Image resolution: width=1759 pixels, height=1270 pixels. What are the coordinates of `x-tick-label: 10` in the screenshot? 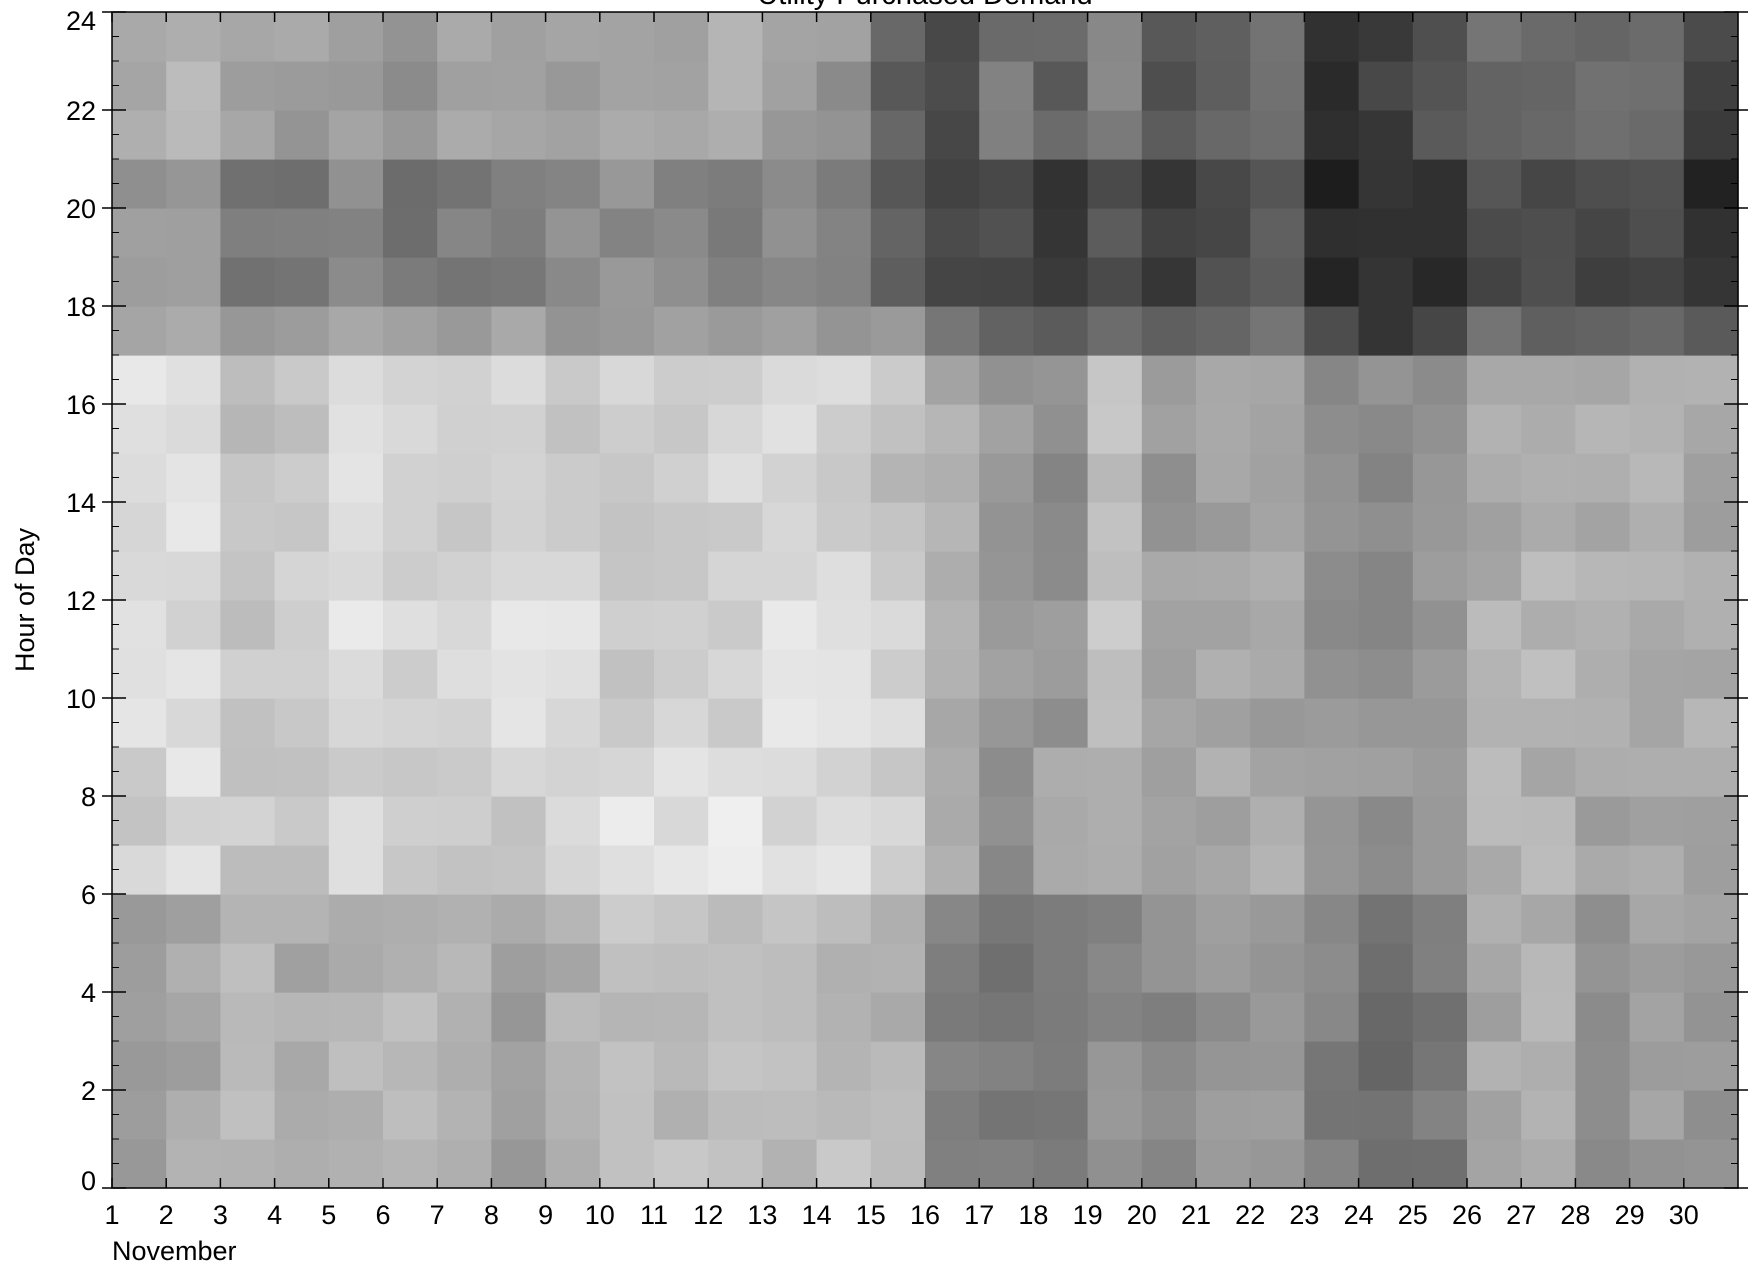 It's located at (600, 1215).